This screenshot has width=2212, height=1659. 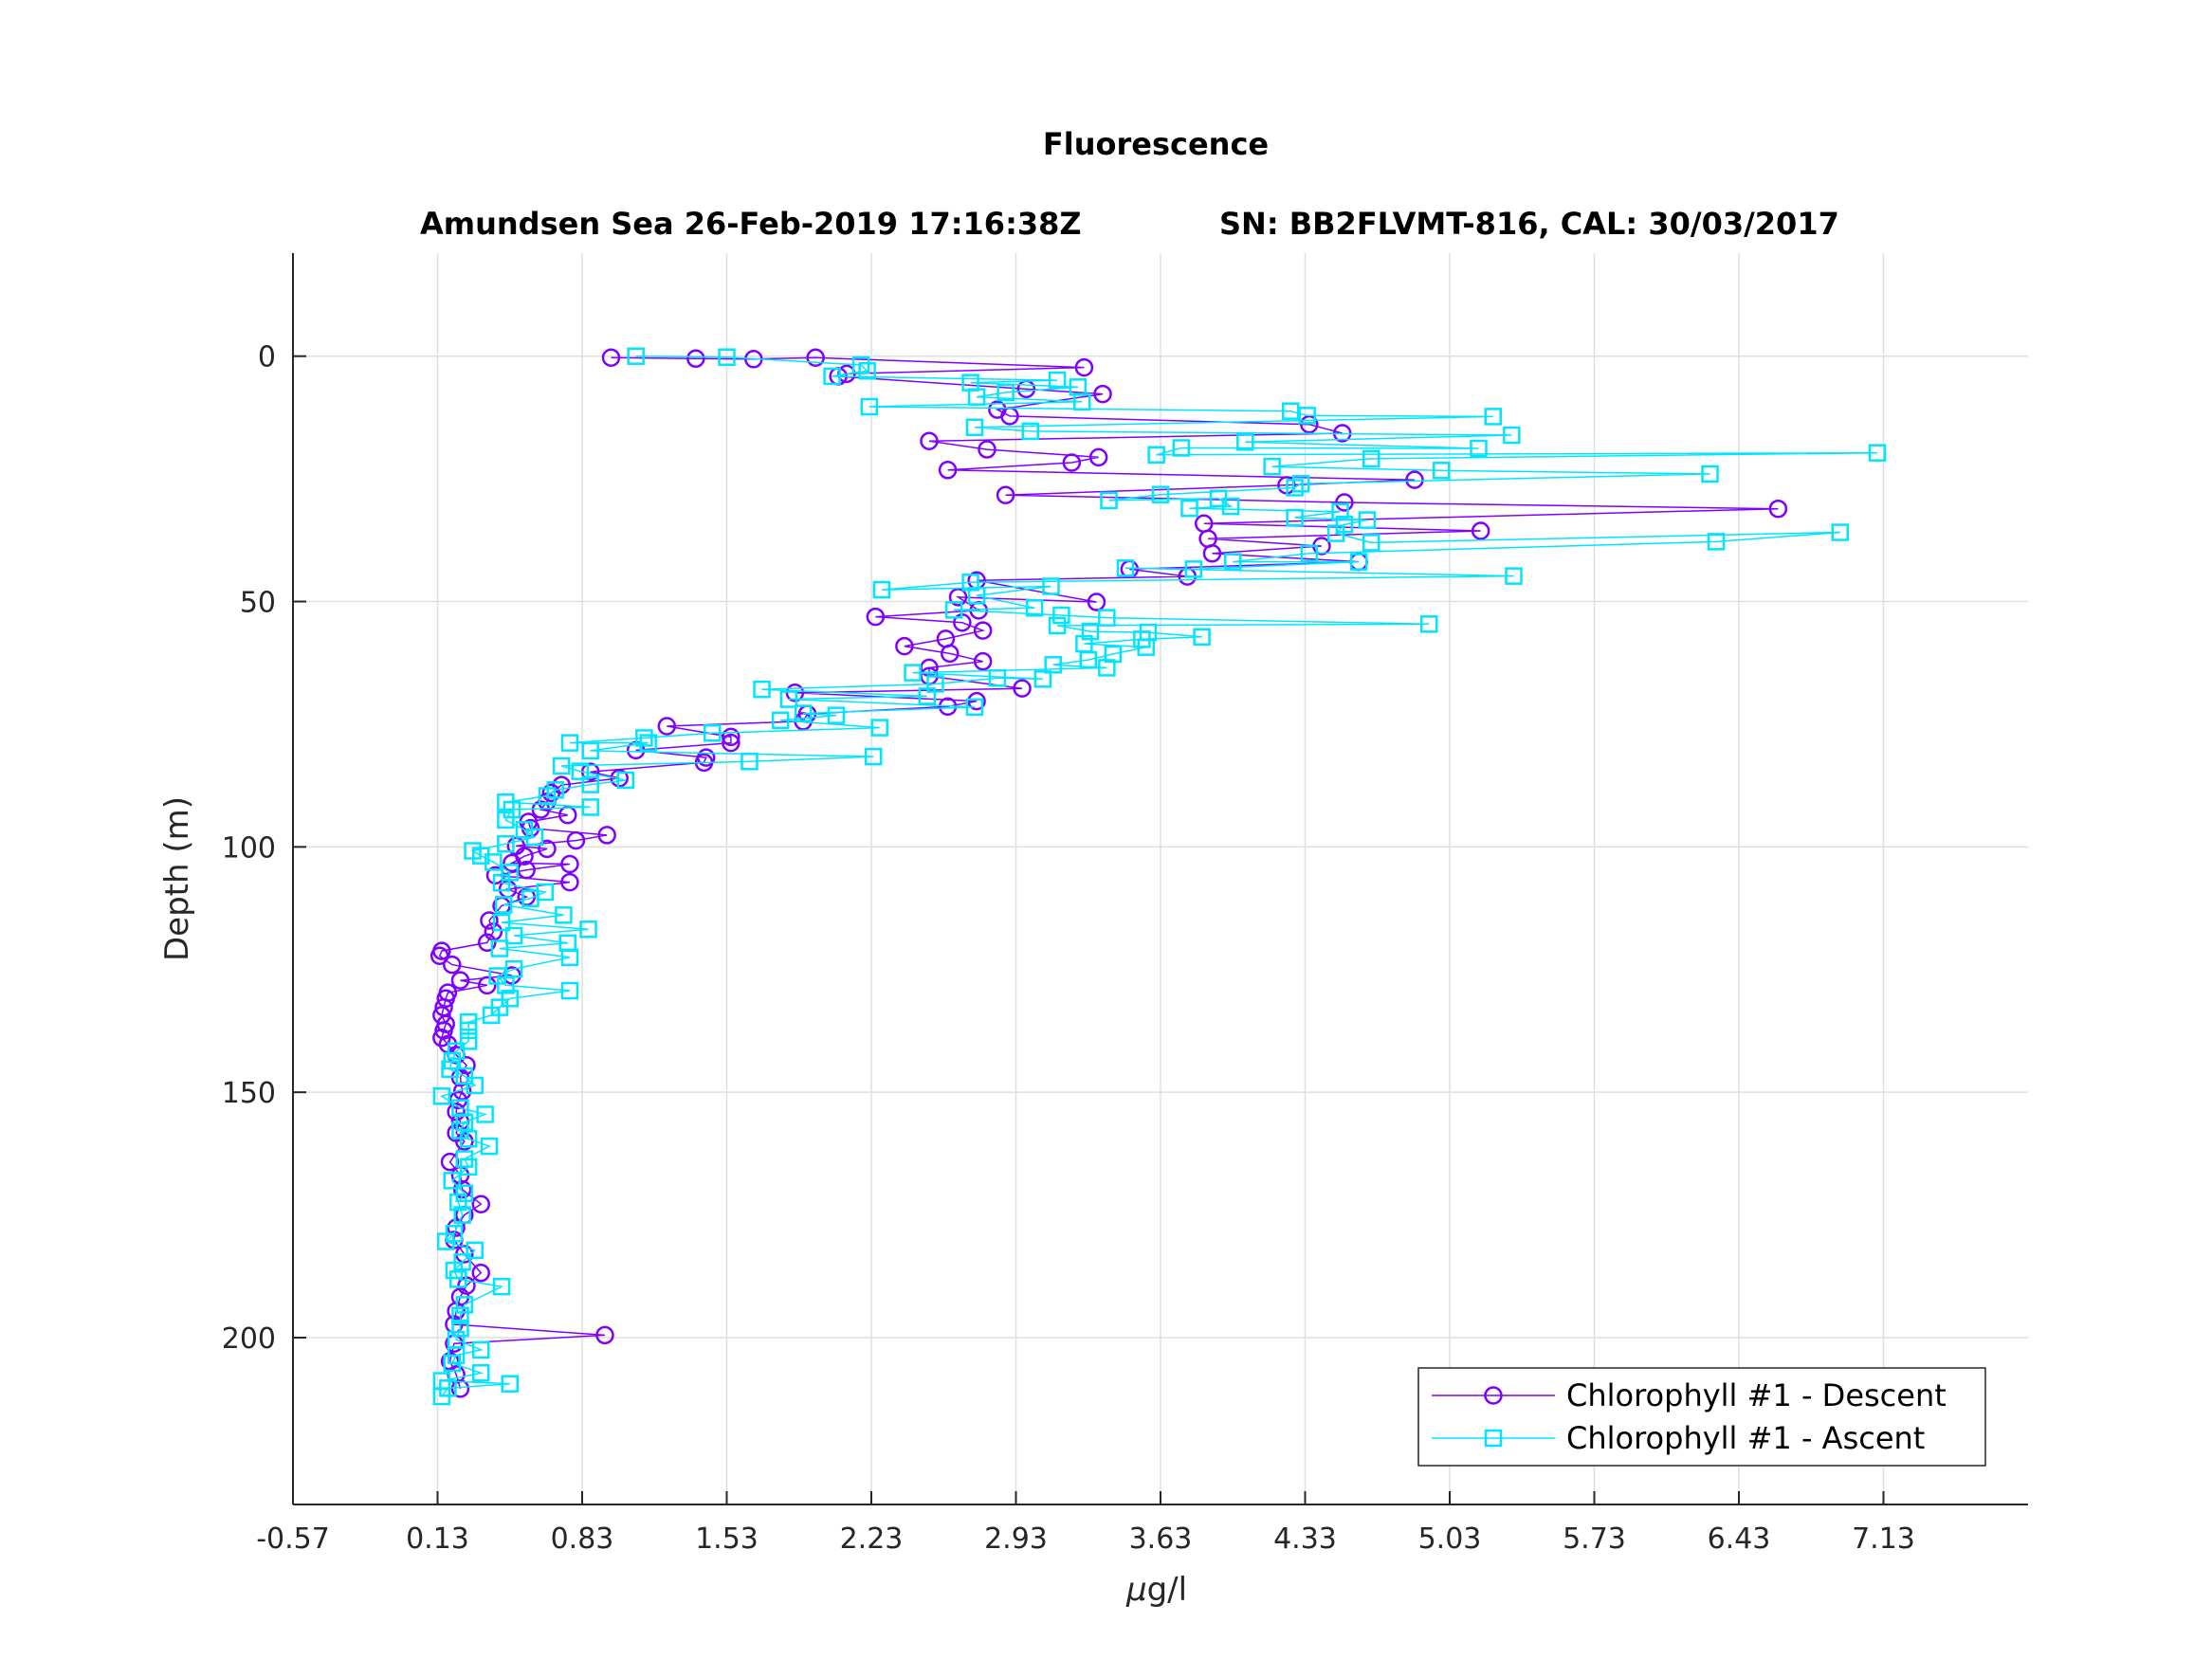 I want to click on y-axis-label: Depth (m), so click(x=177, y=878).